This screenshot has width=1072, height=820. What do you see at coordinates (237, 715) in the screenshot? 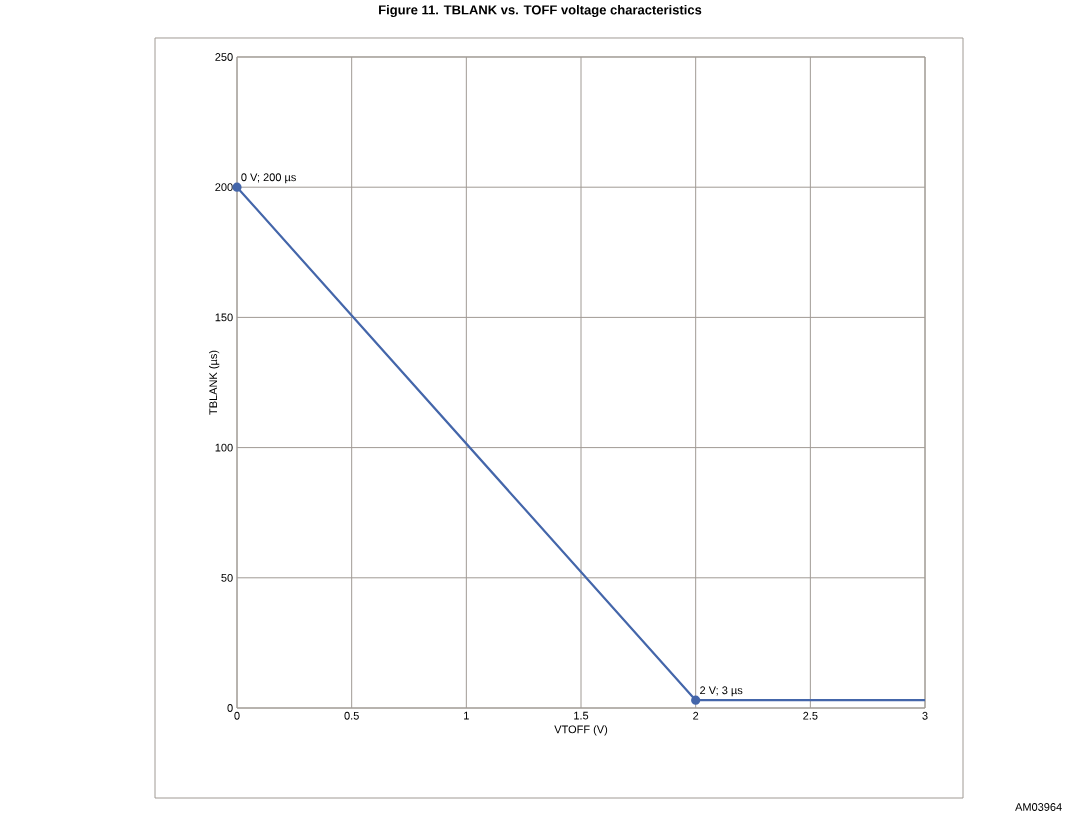
I see `x-tick-label: 0` at bounding box center [237, 715].